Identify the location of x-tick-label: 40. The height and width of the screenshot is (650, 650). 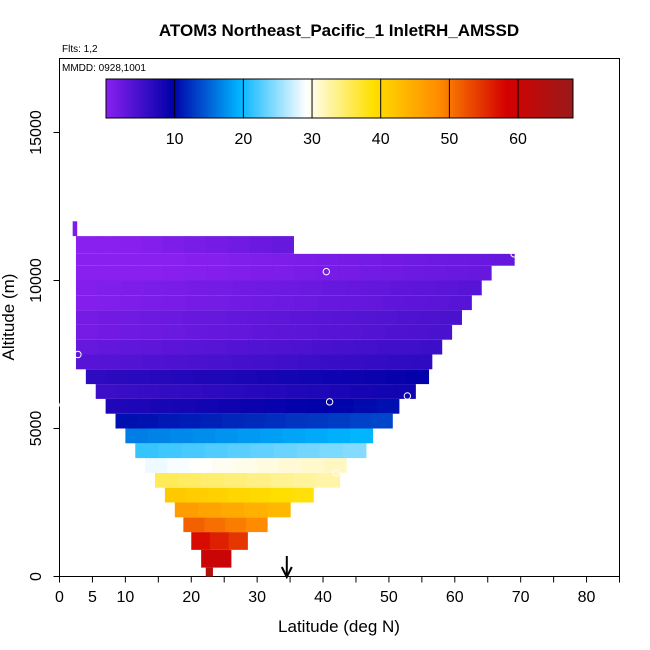
(323, 597).